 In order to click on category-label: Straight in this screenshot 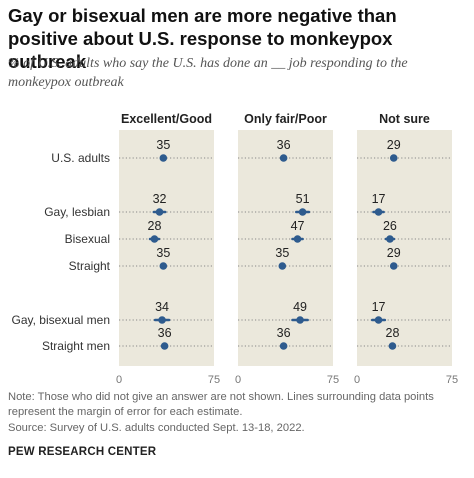, I will do `click(90, 266)`.